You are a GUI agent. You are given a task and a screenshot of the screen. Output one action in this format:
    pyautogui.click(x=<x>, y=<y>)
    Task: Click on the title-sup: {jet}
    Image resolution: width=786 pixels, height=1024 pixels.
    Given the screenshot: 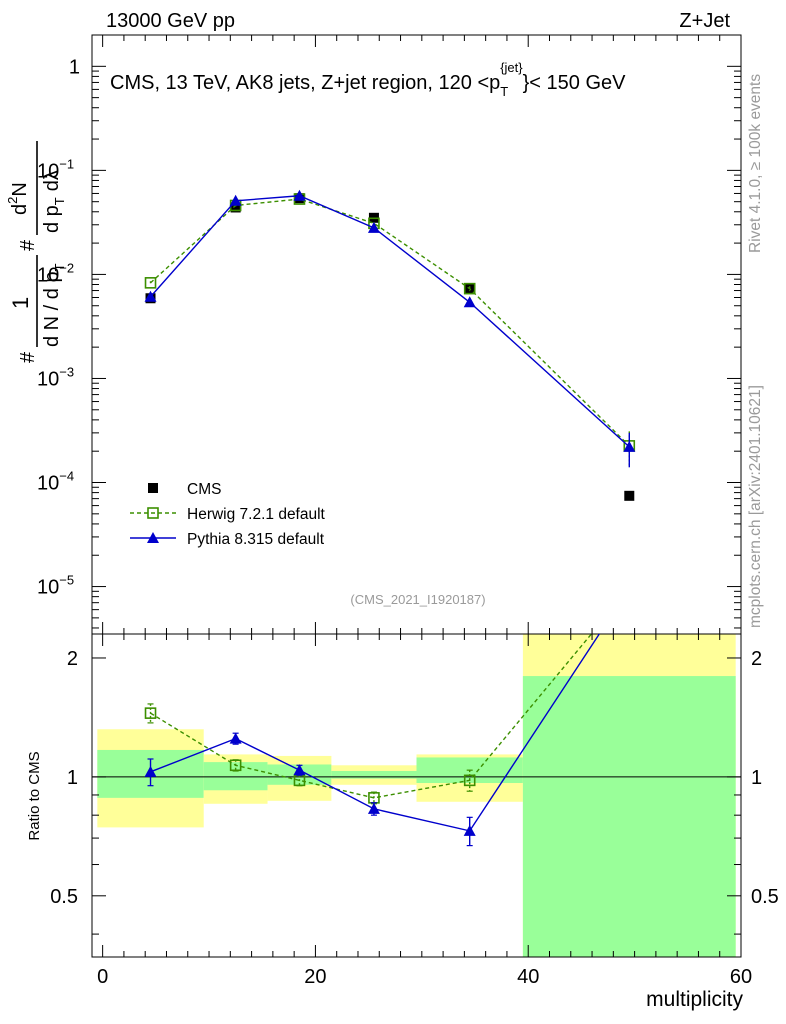 What is the action you would take?
    pyautogui.click(x=511, y=67)
    